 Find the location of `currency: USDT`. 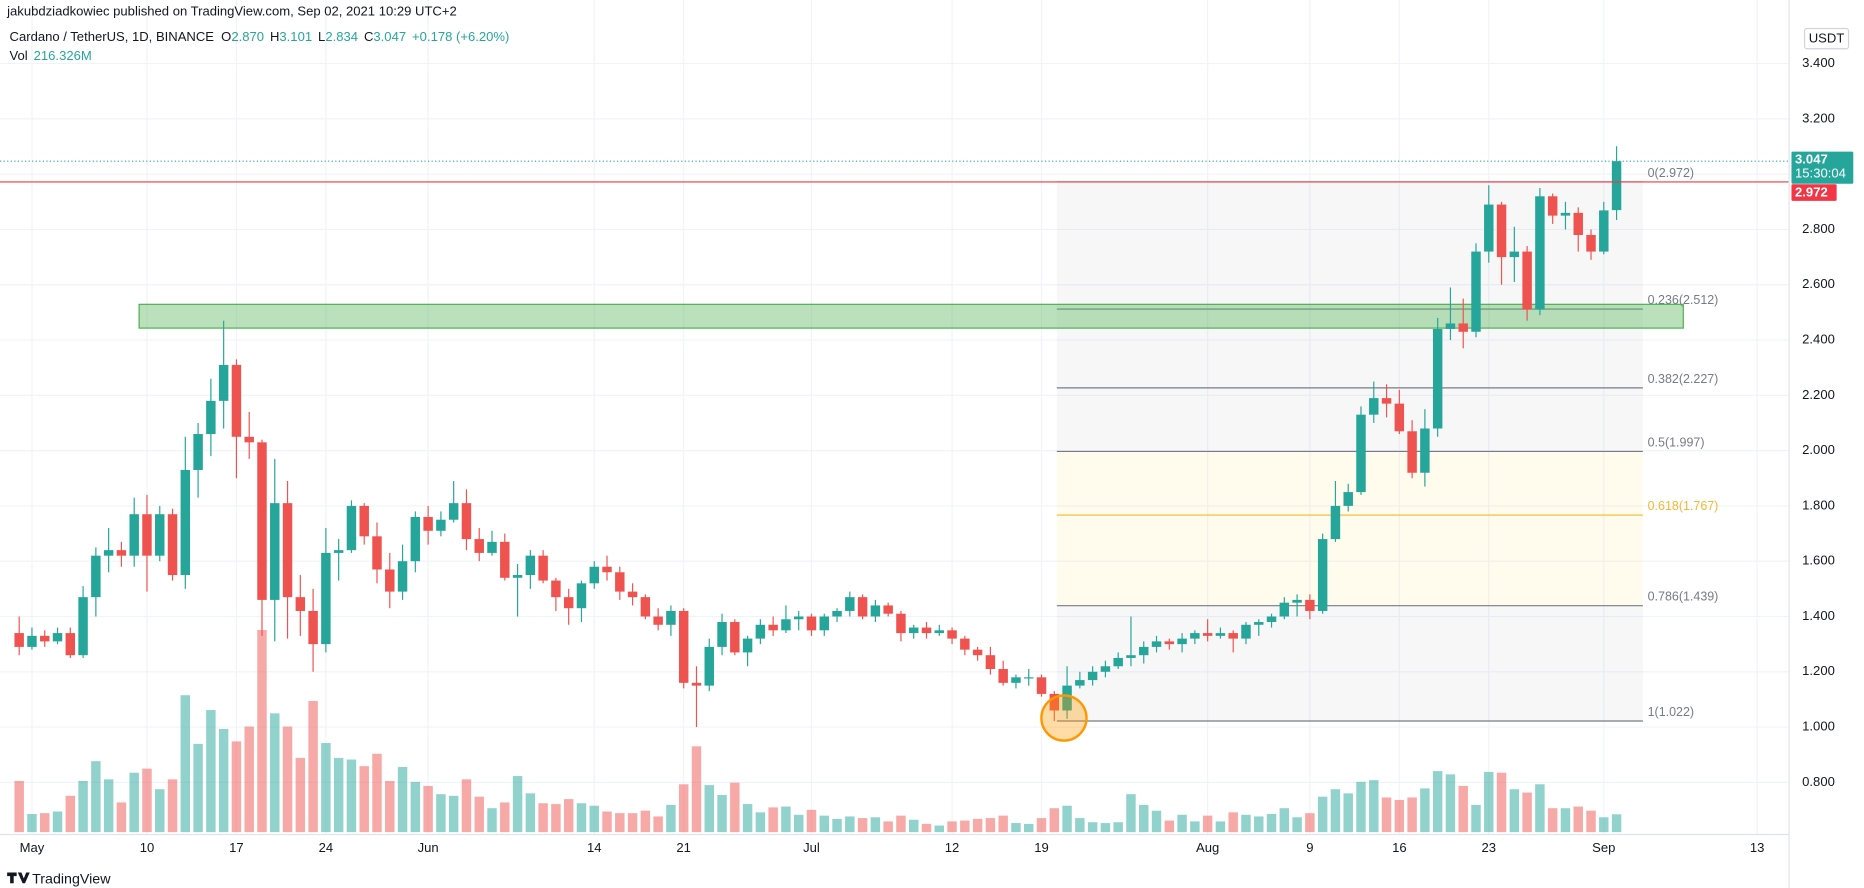

currency: USDT is located at coordinates (1827, 38).